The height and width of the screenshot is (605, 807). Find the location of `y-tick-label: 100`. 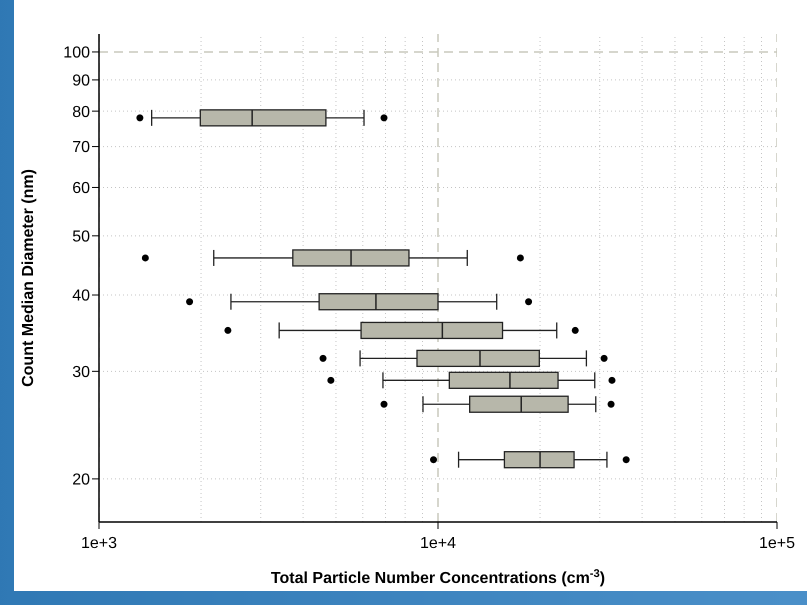

y-tick-label: 100 is located at coordinates (76, 53).